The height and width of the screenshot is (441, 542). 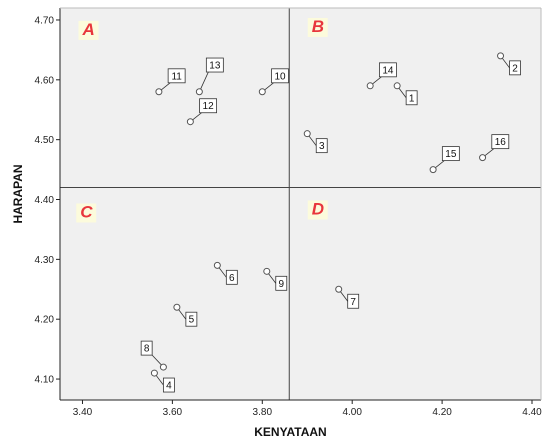 I want to click on y-tick-label: 4.40, so click(x=45, y=200).